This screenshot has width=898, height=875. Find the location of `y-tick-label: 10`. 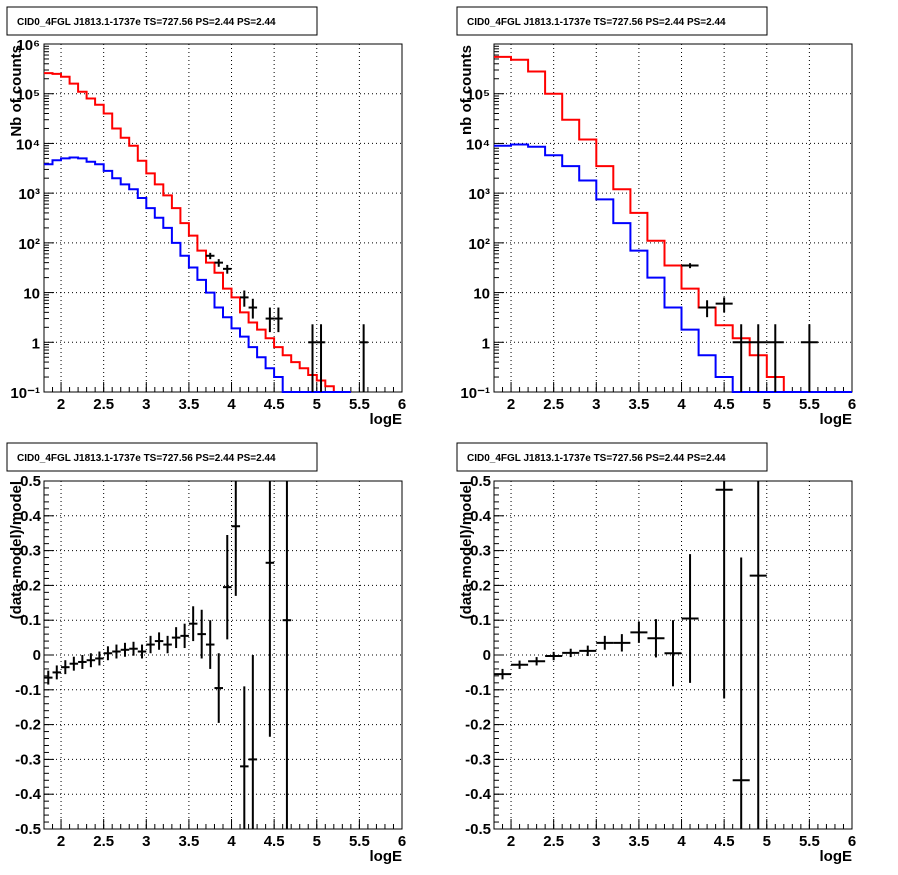

y-tick-label: 10 is located at coordinates (31, 294).